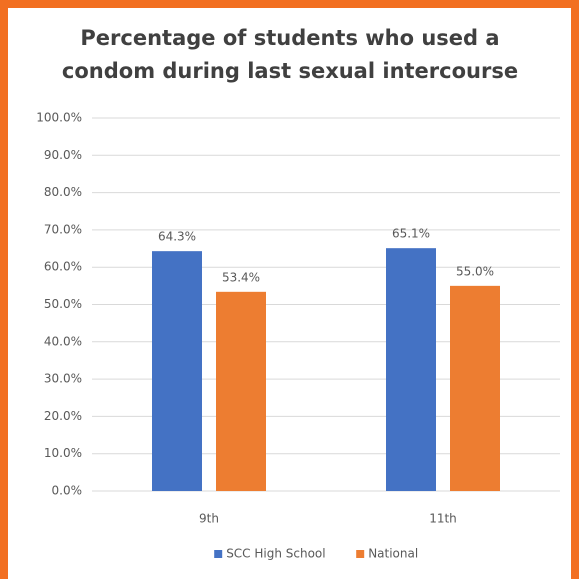  I want to click on y-tick-label: 70.0%, so click(63, 229).